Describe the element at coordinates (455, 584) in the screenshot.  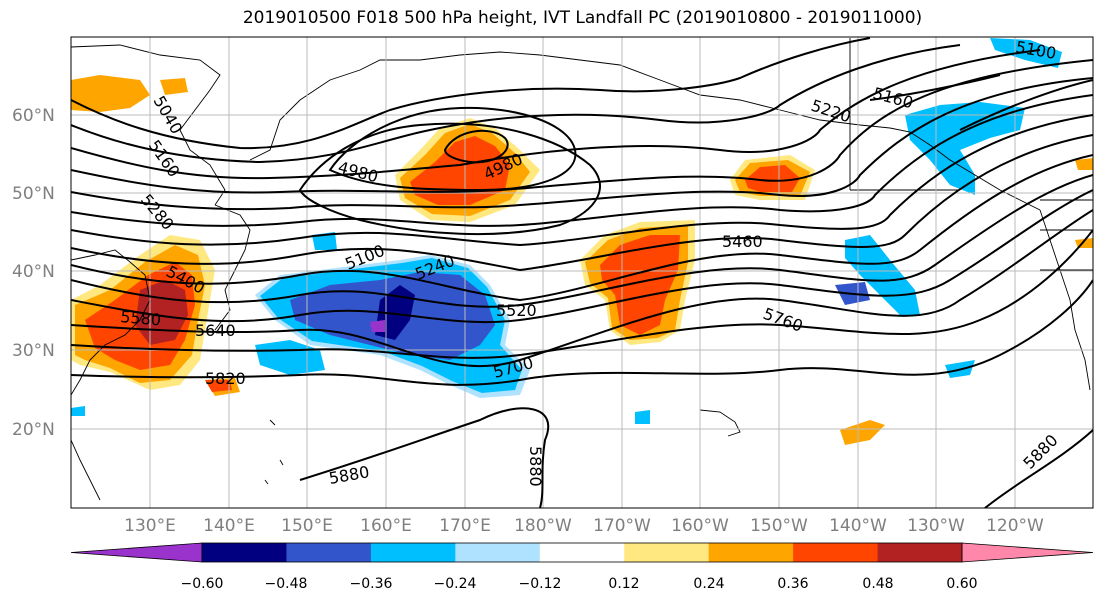
I see `colorbar-tick-label: −0.24` at that location.